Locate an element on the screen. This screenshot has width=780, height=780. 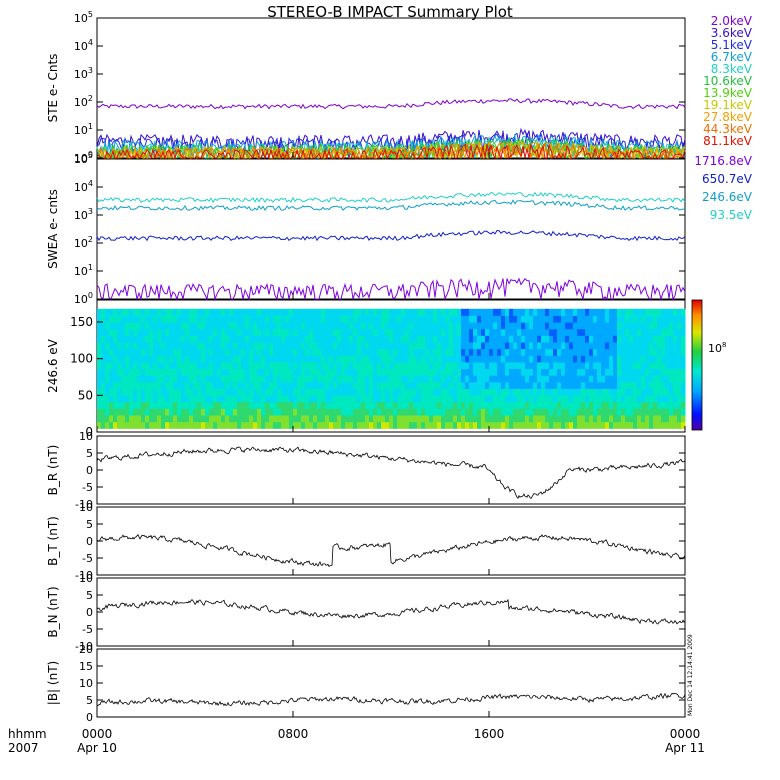
colorbar-exponent: 8 is located at coordinates (724, 345).